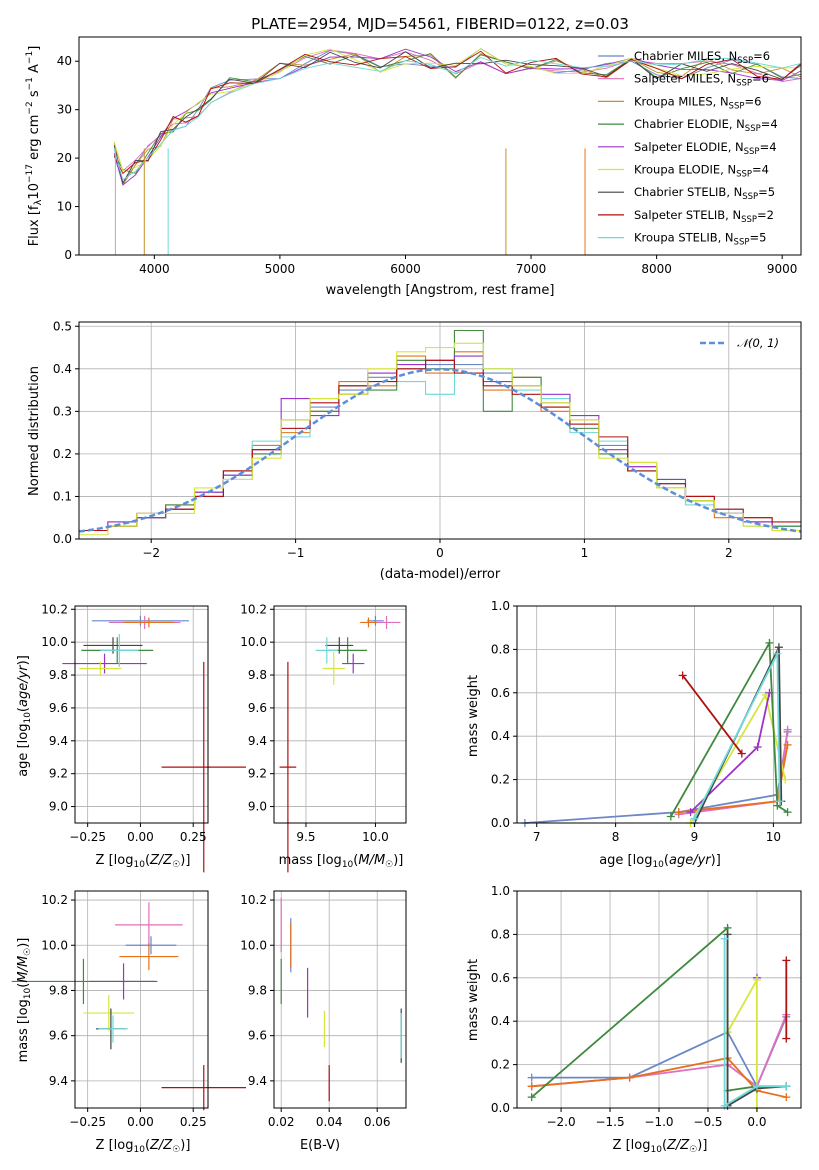 The height and width of the screenshot is (1170, 819). Describe the element at coordinates (756, 1122) in the screenshot. I see `x-tick-label: 0.0` at that location.